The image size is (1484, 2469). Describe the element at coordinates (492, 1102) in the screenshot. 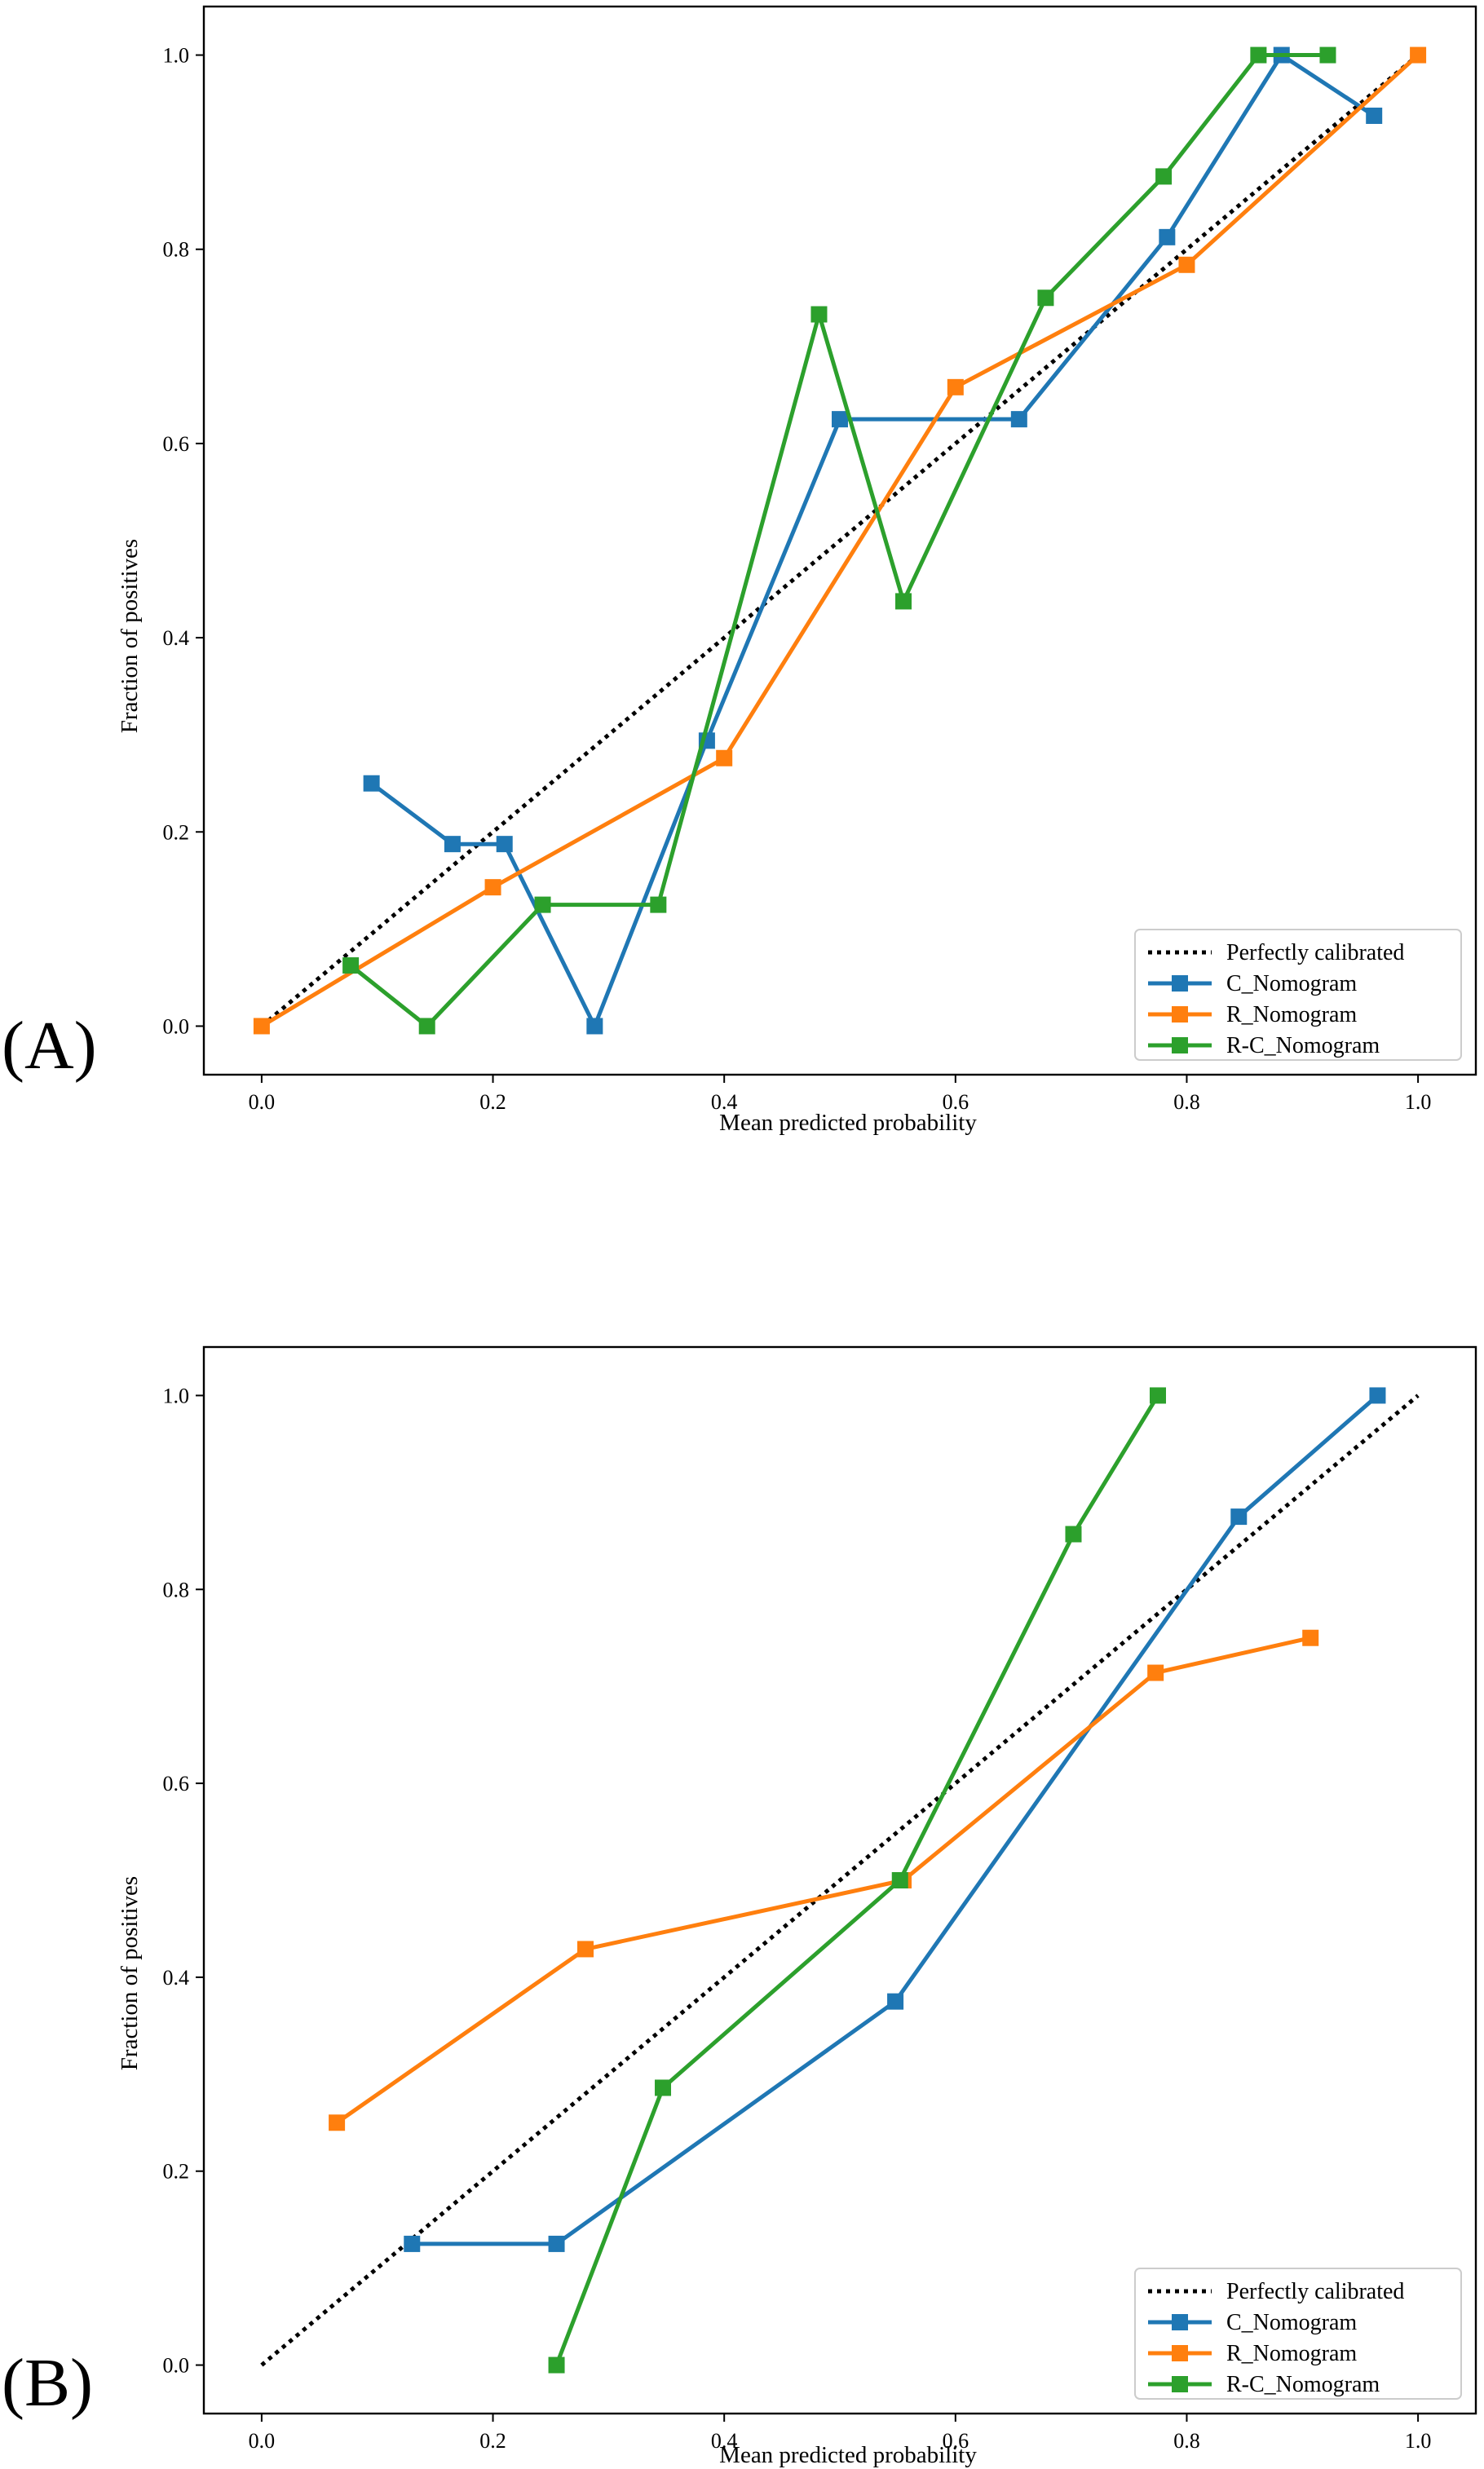

I see `panel-a-x-tick-label: 0.2` at that location.